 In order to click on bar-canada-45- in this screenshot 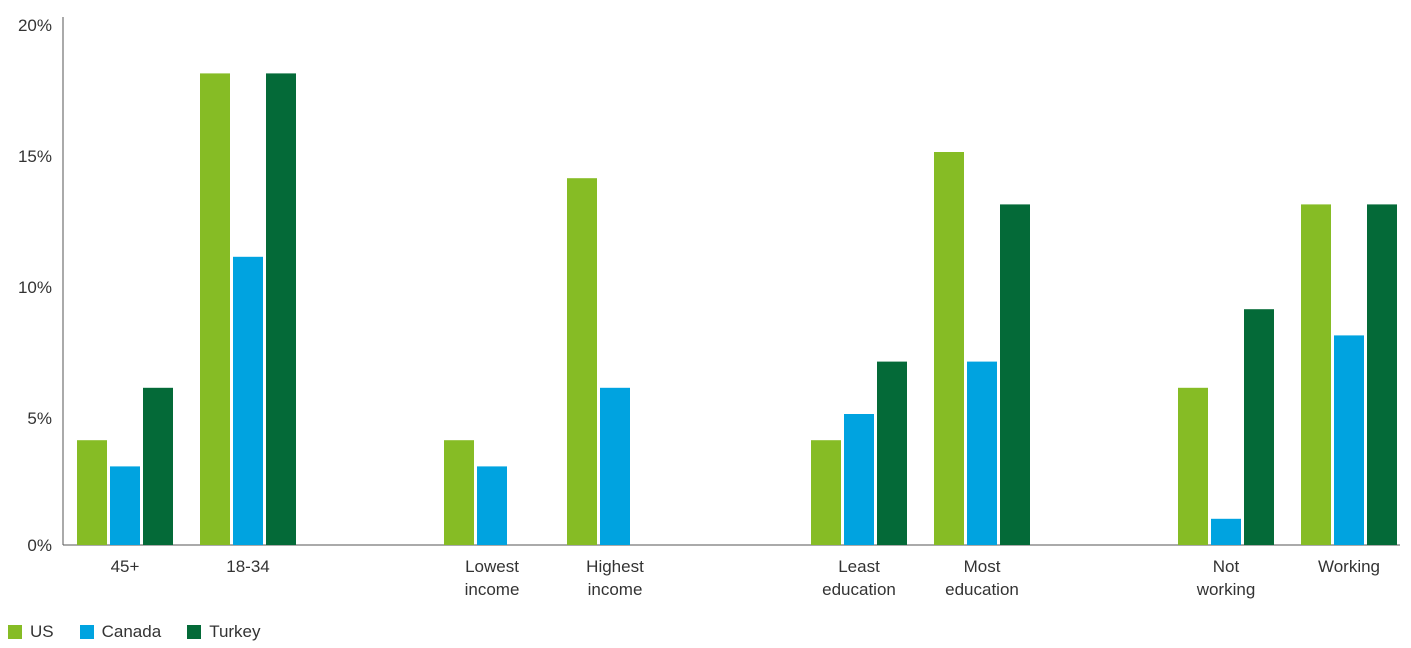, I will do `click(125, 505)`.